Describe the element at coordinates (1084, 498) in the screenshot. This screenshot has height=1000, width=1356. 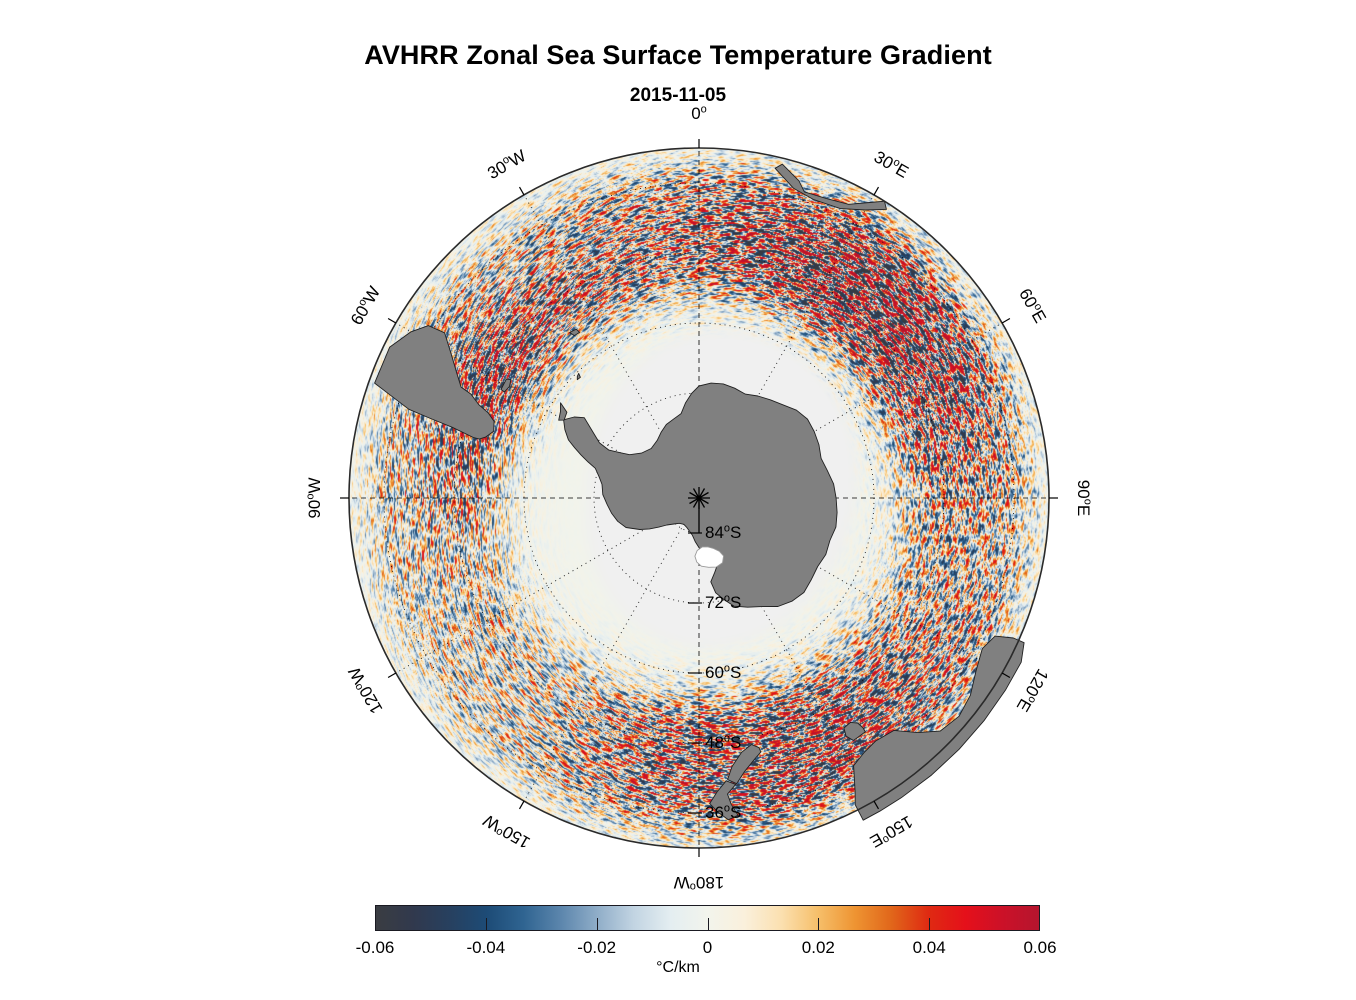
I see `lon-label-90E: 90oE` at that location.